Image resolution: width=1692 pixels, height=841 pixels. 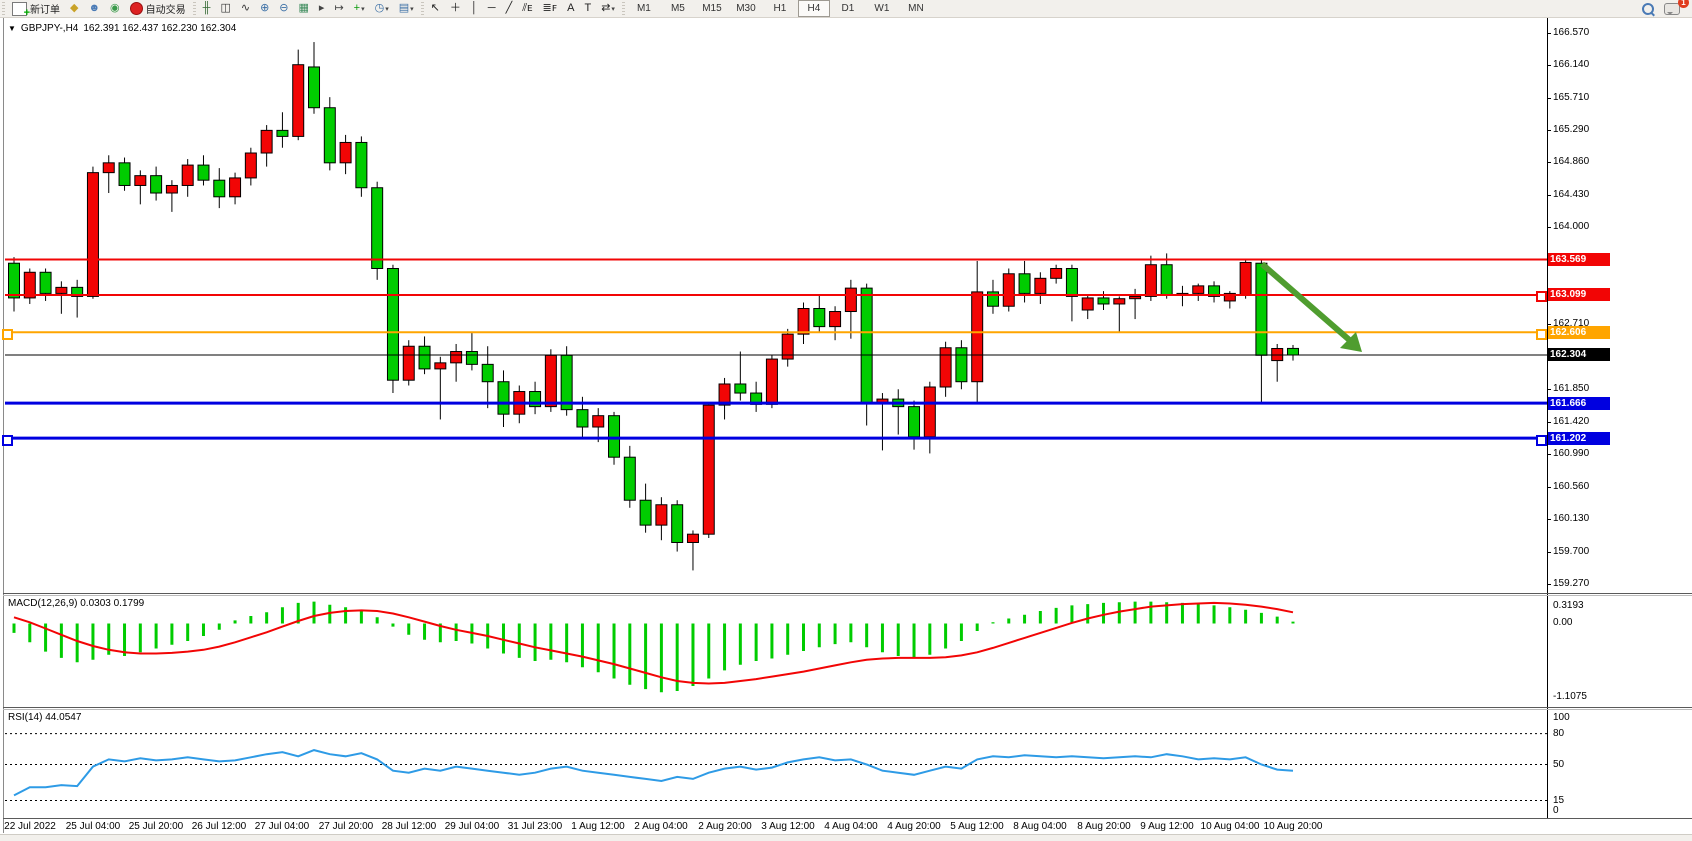 I want to click on chart-ohlc-values: 162.391 162.437 162.230 162.304, so click(x=160, y=28).